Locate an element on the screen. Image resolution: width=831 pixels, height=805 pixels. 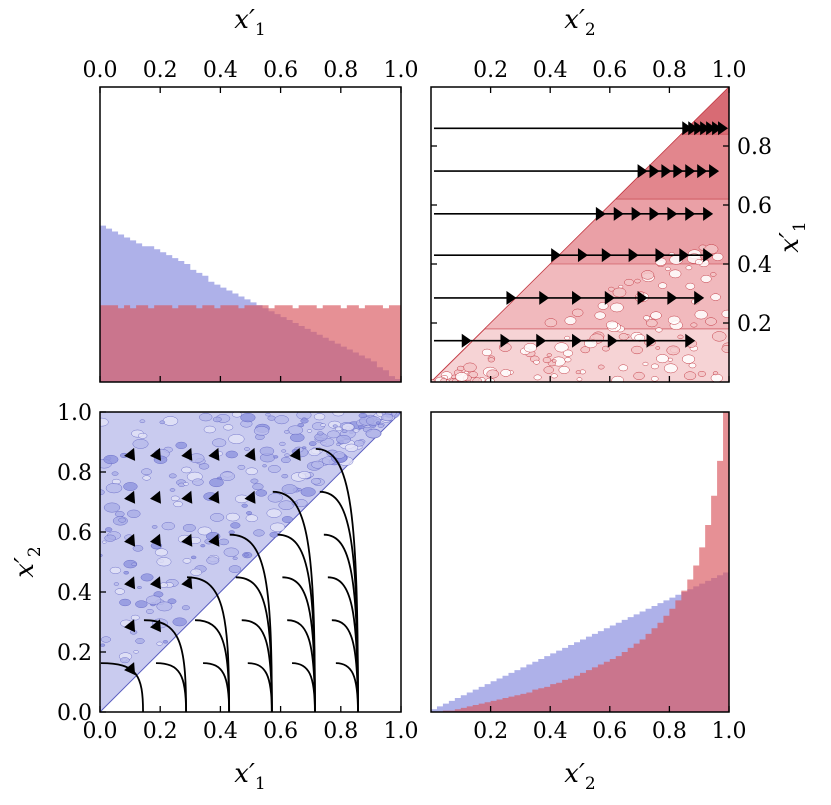
tick-label: 0.0 is located at coordinates (100, 731).